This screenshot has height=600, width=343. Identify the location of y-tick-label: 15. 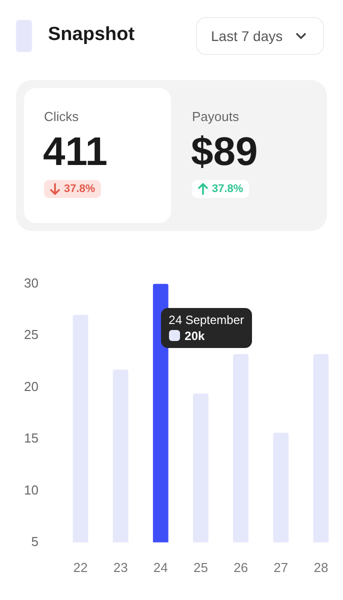
(31, 438).